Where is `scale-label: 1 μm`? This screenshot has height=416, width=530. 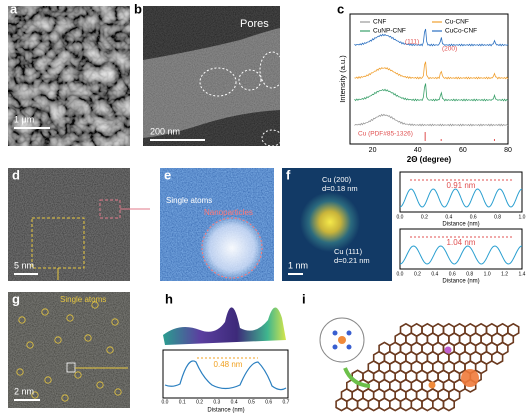 scale-label: 1 μm is located at coordinates (24, 119).